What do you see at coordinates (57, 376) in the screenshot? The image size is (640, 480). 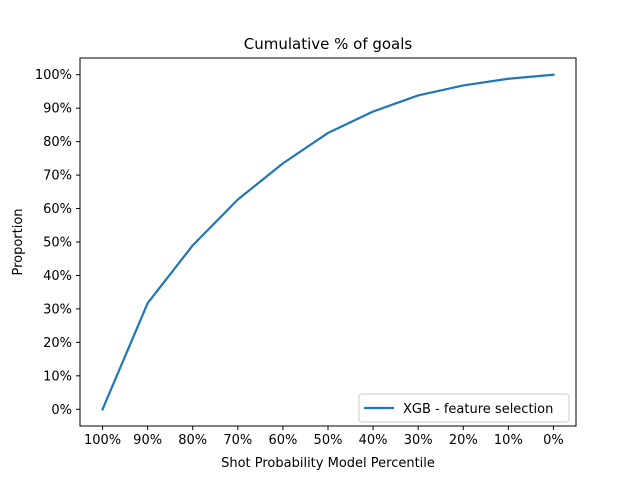 I see `y-tick-label-10pct: 10%` at bounding box center [57, 376].